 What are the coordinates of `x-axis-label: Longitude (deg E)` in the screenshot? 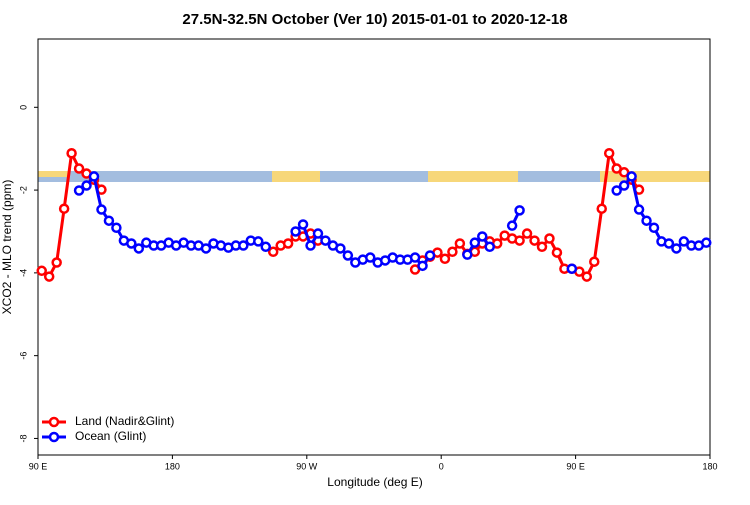 It's located at (374, 482).